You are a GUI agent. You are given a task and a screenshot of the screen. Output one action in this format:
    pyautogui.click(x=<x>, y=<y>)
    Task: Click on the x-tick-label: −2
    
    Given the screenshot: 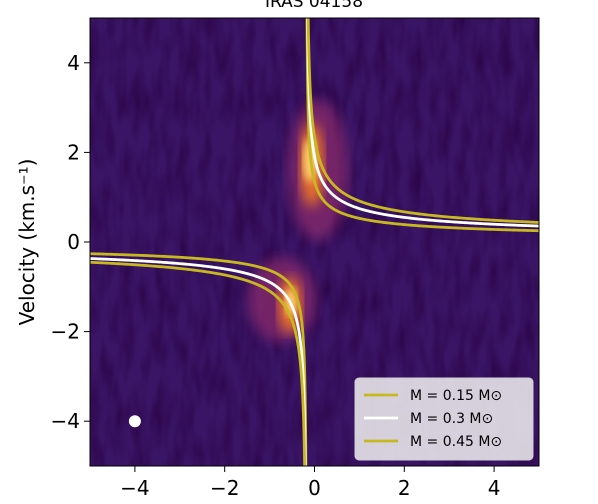 What is the action you would take?
    pyautogui.click(x=224, y=488)
    